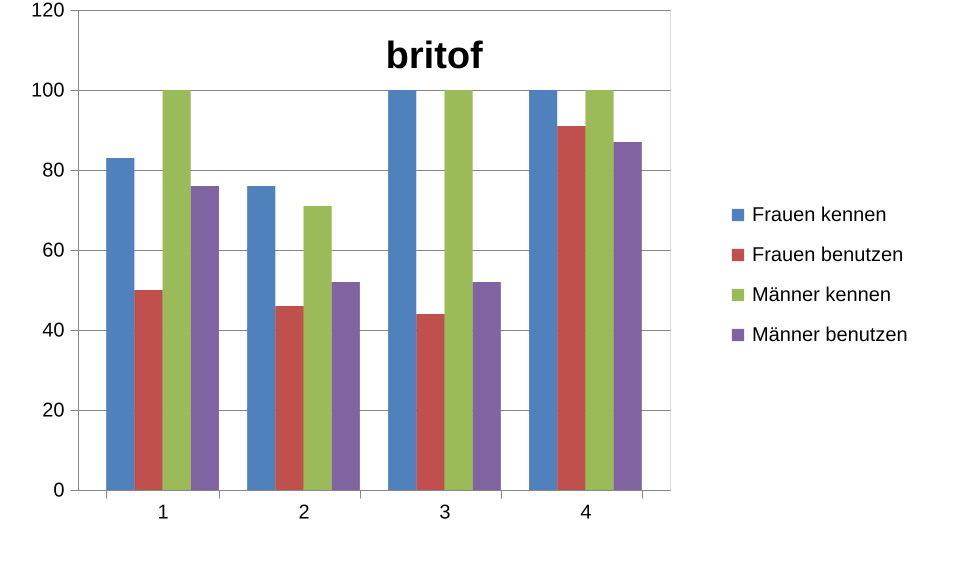 The image size is (961, 581). Describe the element at coordinates (58, 491) in the screenshot. I see `y-tick-label: 0` at that location.